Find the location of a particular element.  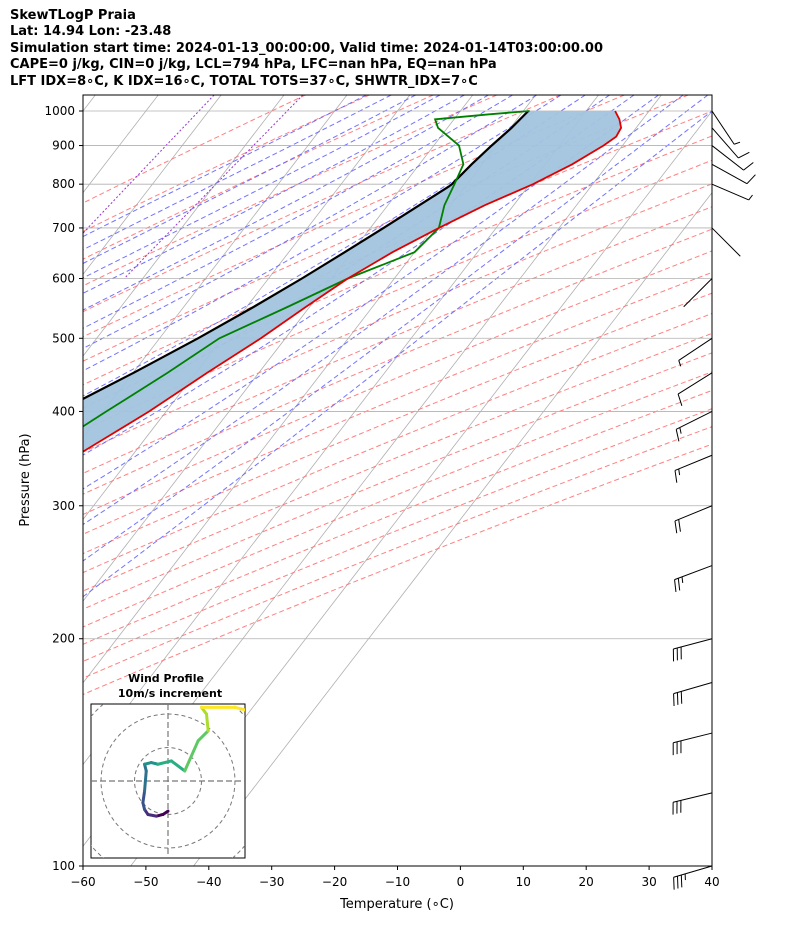

y-tick-label: 600 is located at coordinates (63, 278).